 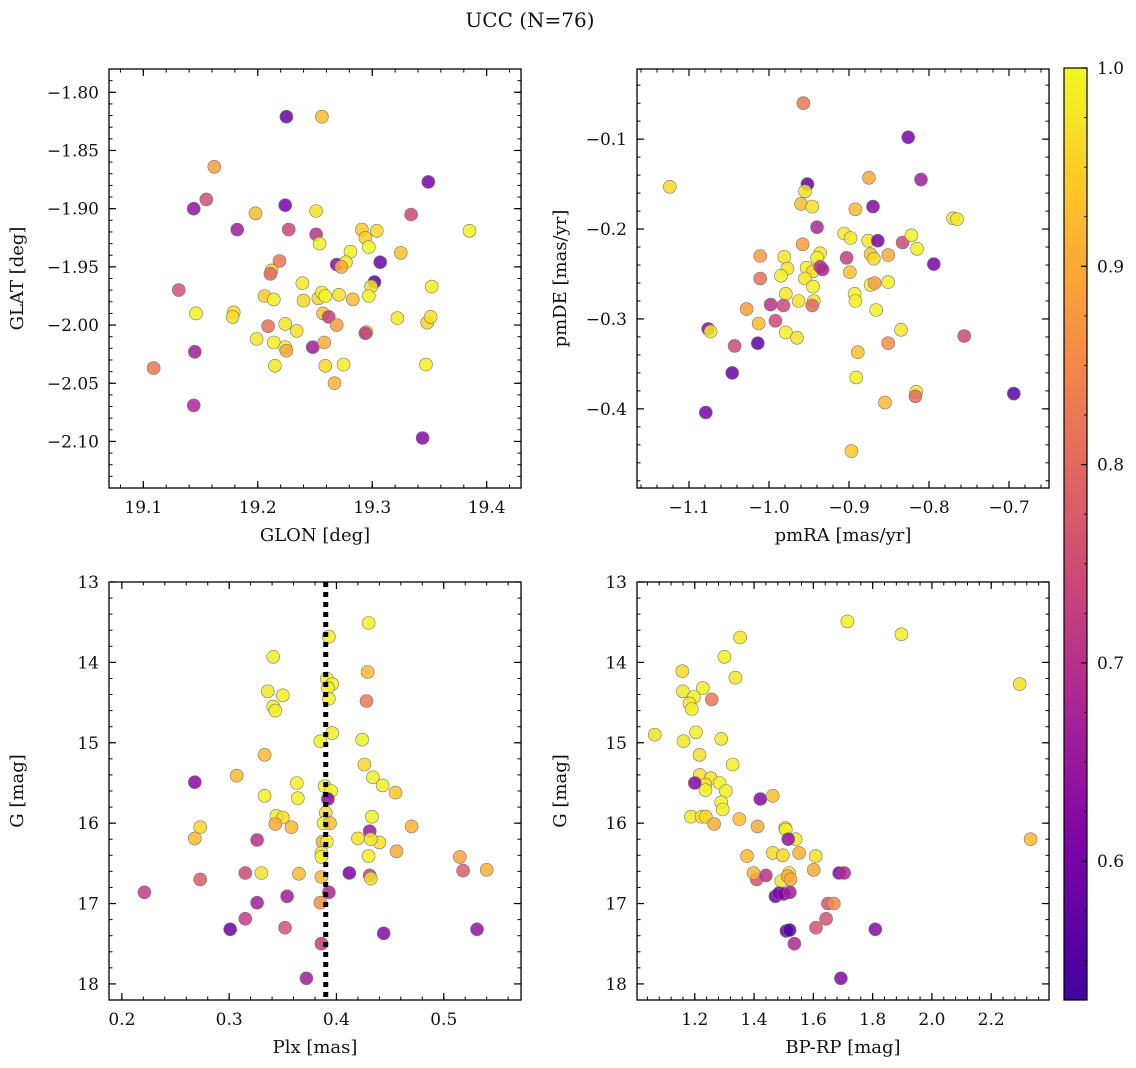 What do you see at coordinates (73, 210) in the screenshot?
I see `y-tick-label: −1.90` at bounding box center [73, 210].